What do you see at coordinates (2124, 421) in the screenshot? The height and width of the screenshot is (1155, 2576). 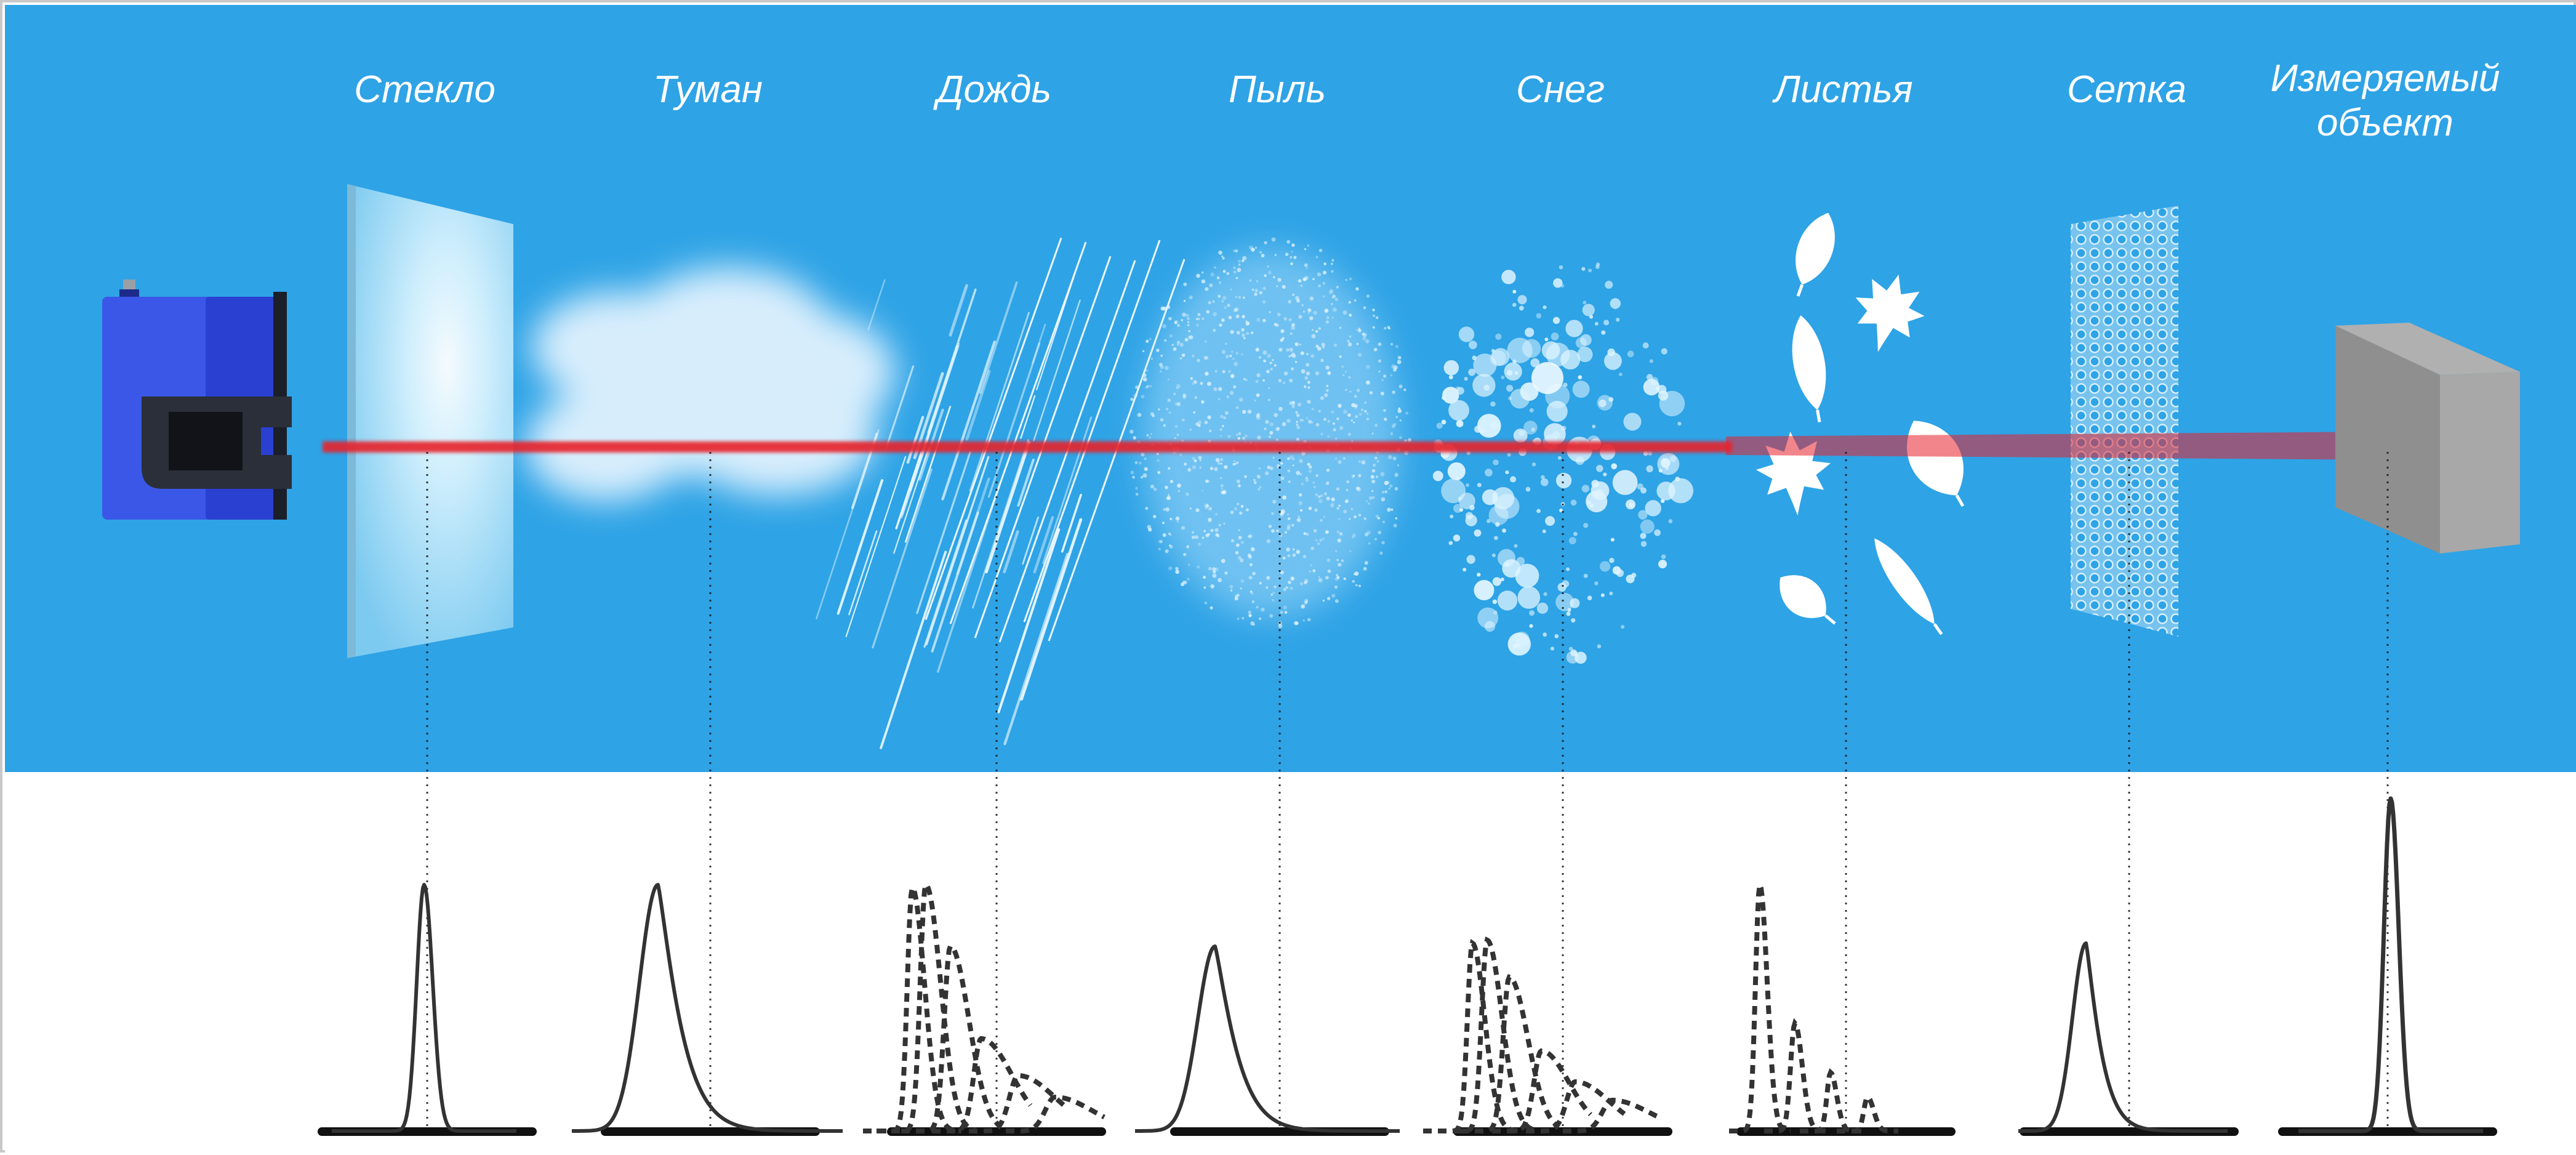 I see `mesh-grid` at bounding box center [2124, 421].